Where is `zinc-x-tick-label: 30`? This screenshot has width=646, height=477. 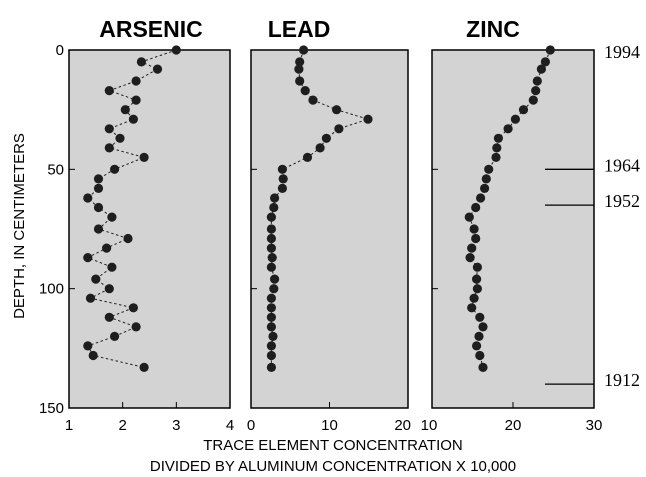
zinc-x-tick-label: 30 is located at coordinates (594, 425).